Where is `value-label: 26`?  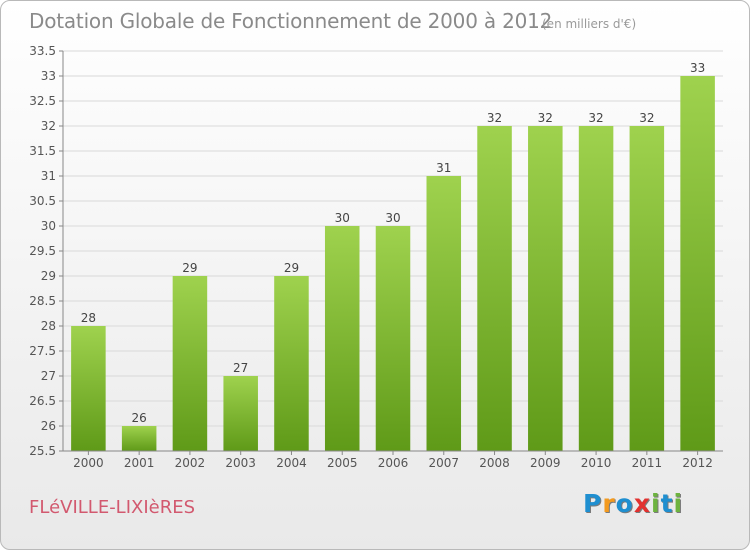
value-label: 26 is located at coordinates (139, 418).